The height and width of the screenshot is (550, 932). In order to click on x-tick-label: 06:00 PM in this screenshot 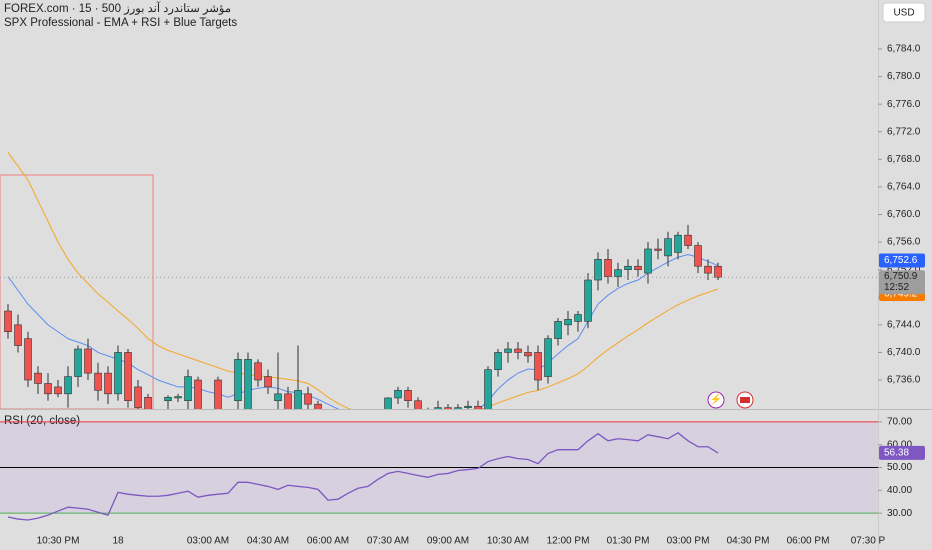, I will do `click(808, 541)`.